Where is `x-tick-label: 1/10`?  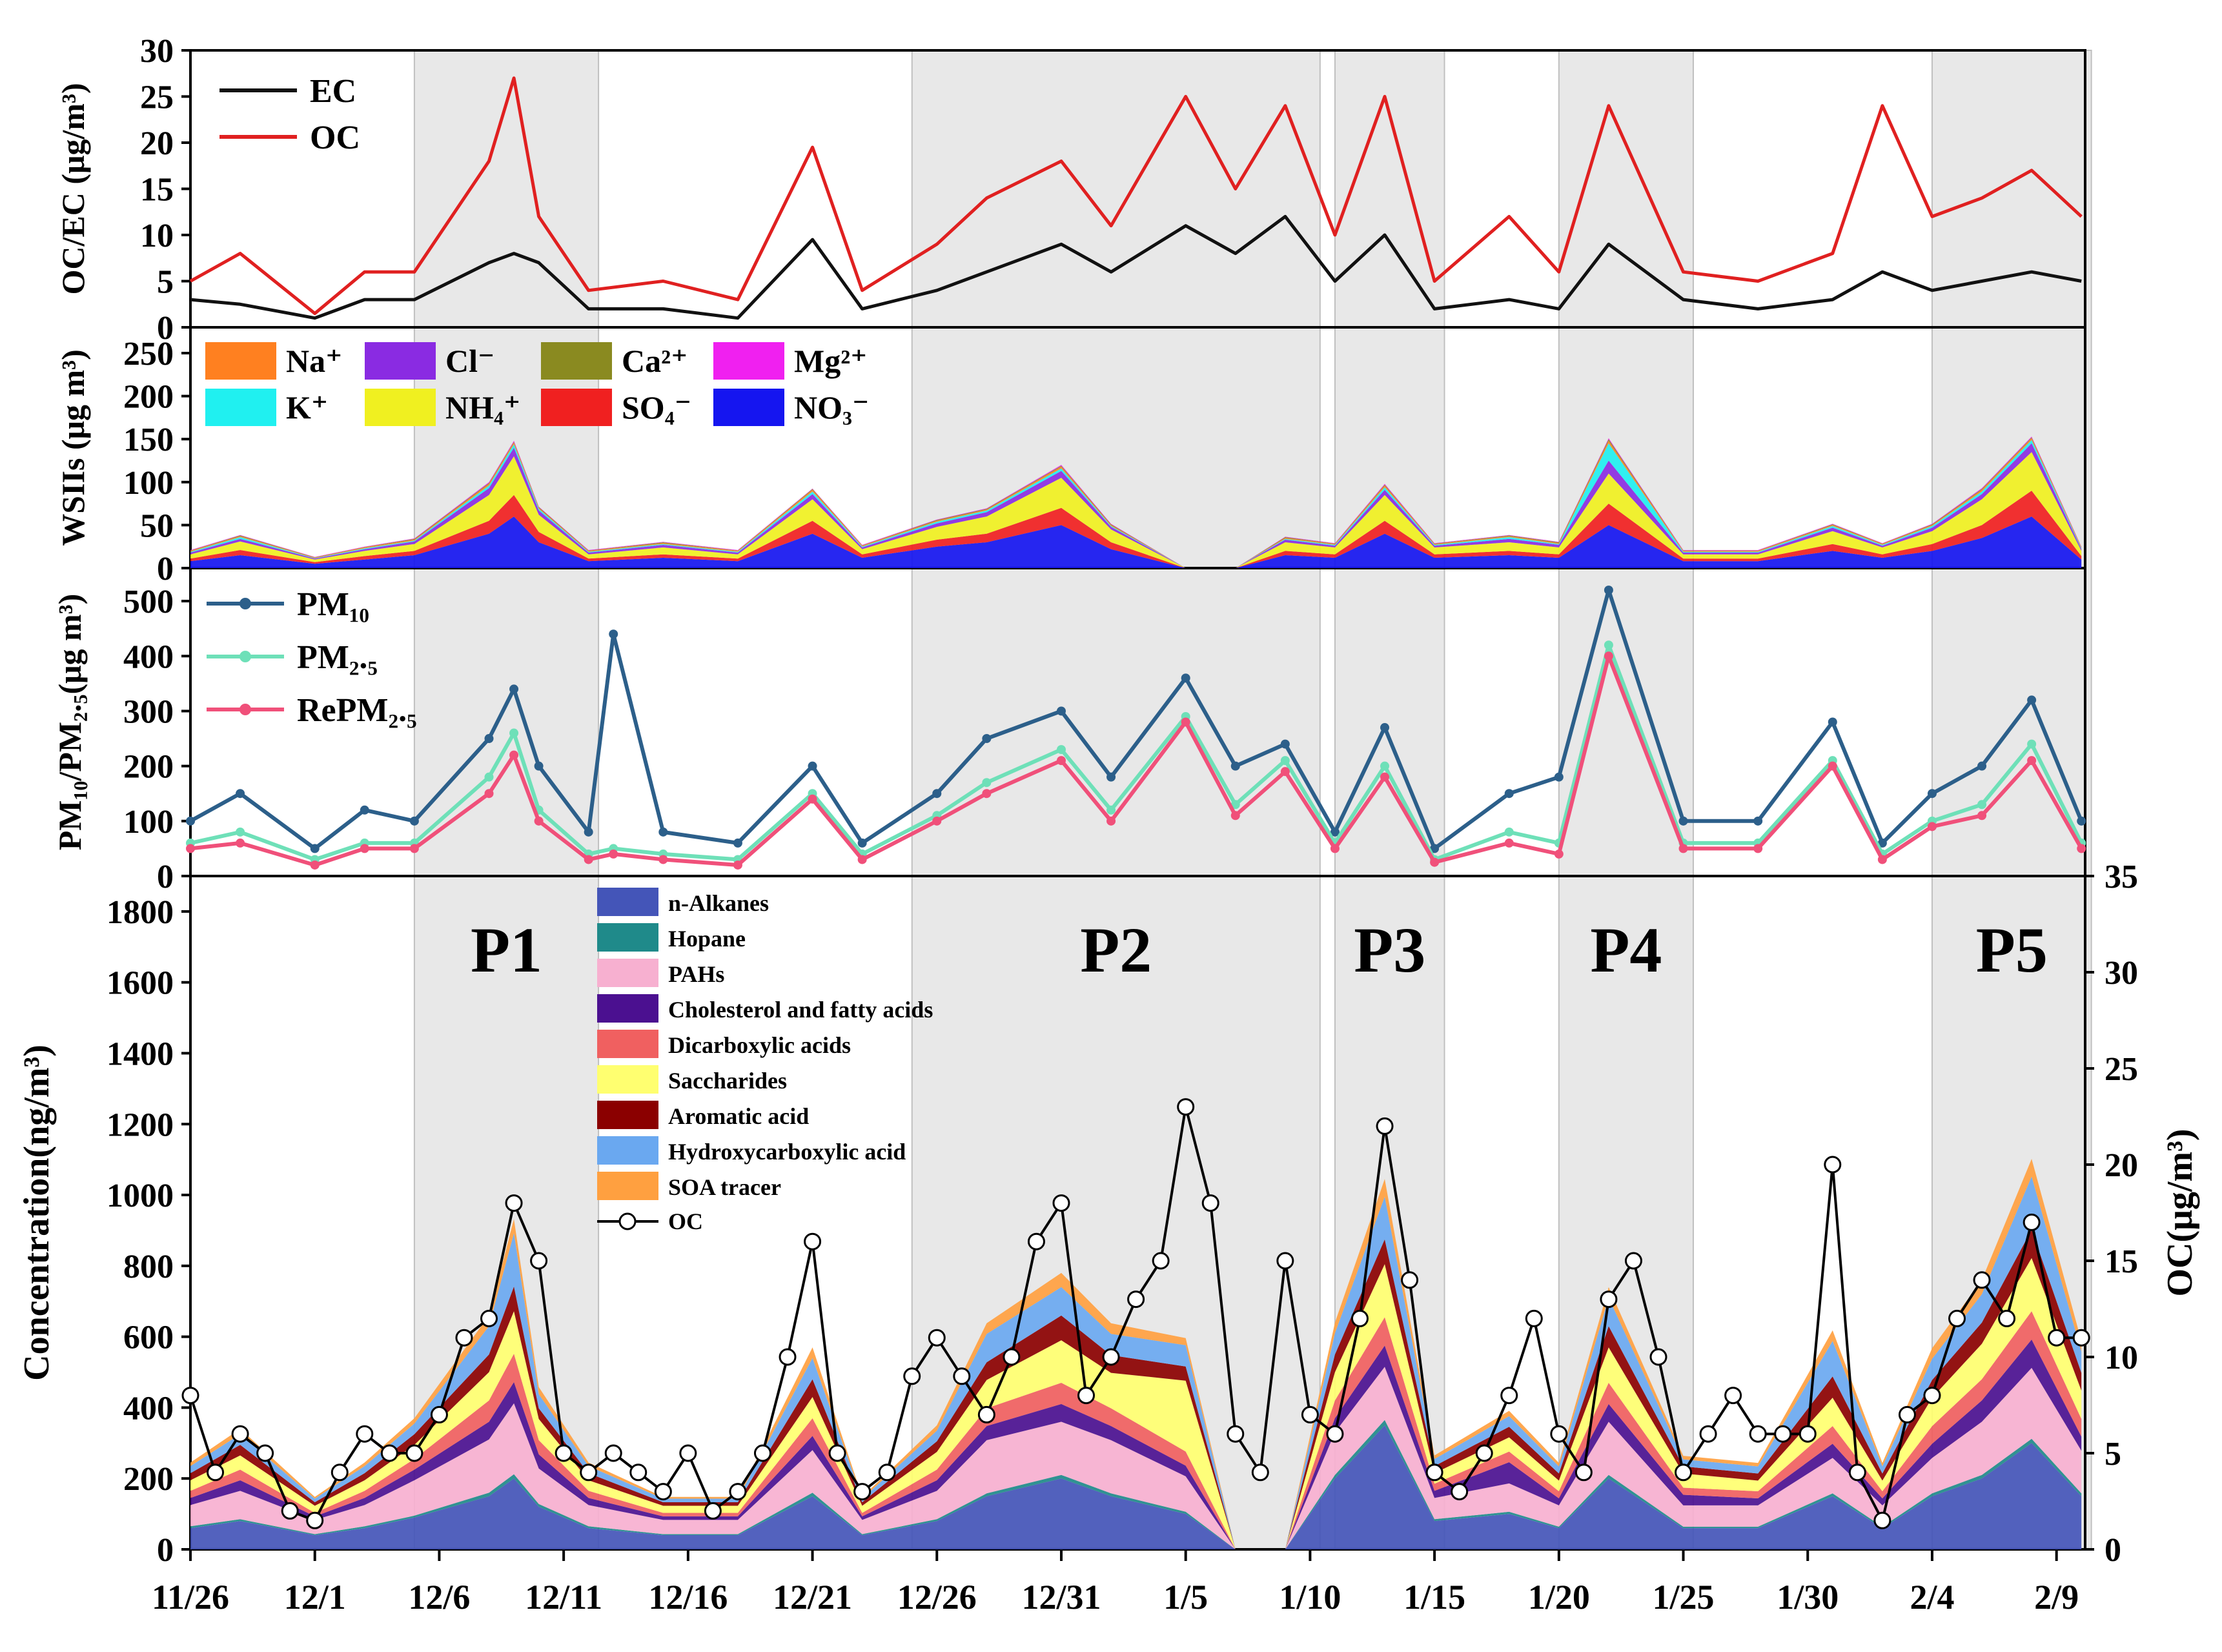
x-tick-label: 1/10 is located at coordinates (1310, 1597).